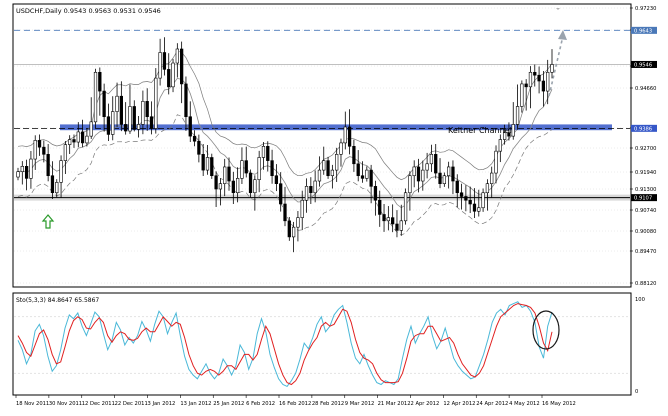 The width and height of the screenshot is (668, 416). Describe the element at coordinates (559, 404) in the screenshot. I see `time-tick-label: 16 May 2012` at that location.